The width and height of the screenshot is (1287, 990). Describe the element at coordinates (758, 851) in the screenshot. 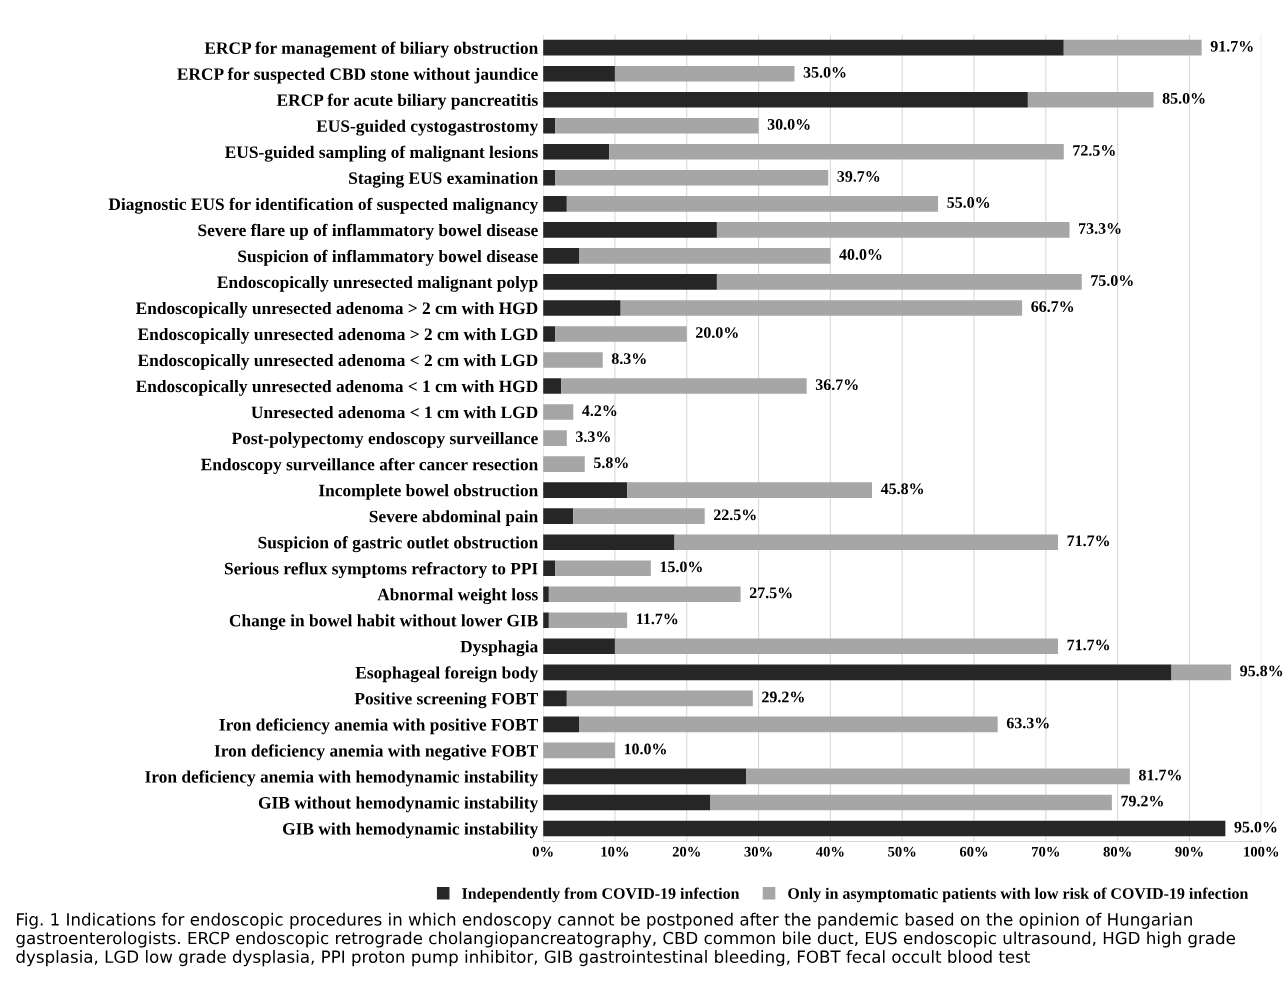

I see `x-tick-label: 30%` at that location.